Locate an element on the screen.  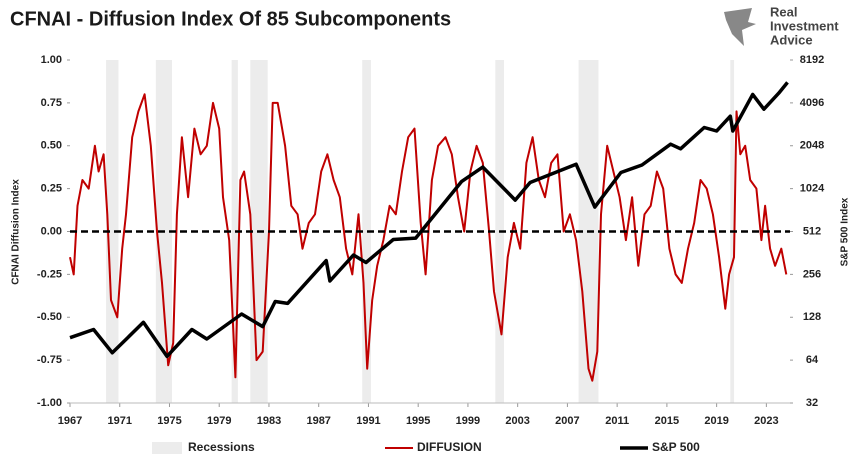
x-tick-label: 1971 is located at coordinates (119, 421).